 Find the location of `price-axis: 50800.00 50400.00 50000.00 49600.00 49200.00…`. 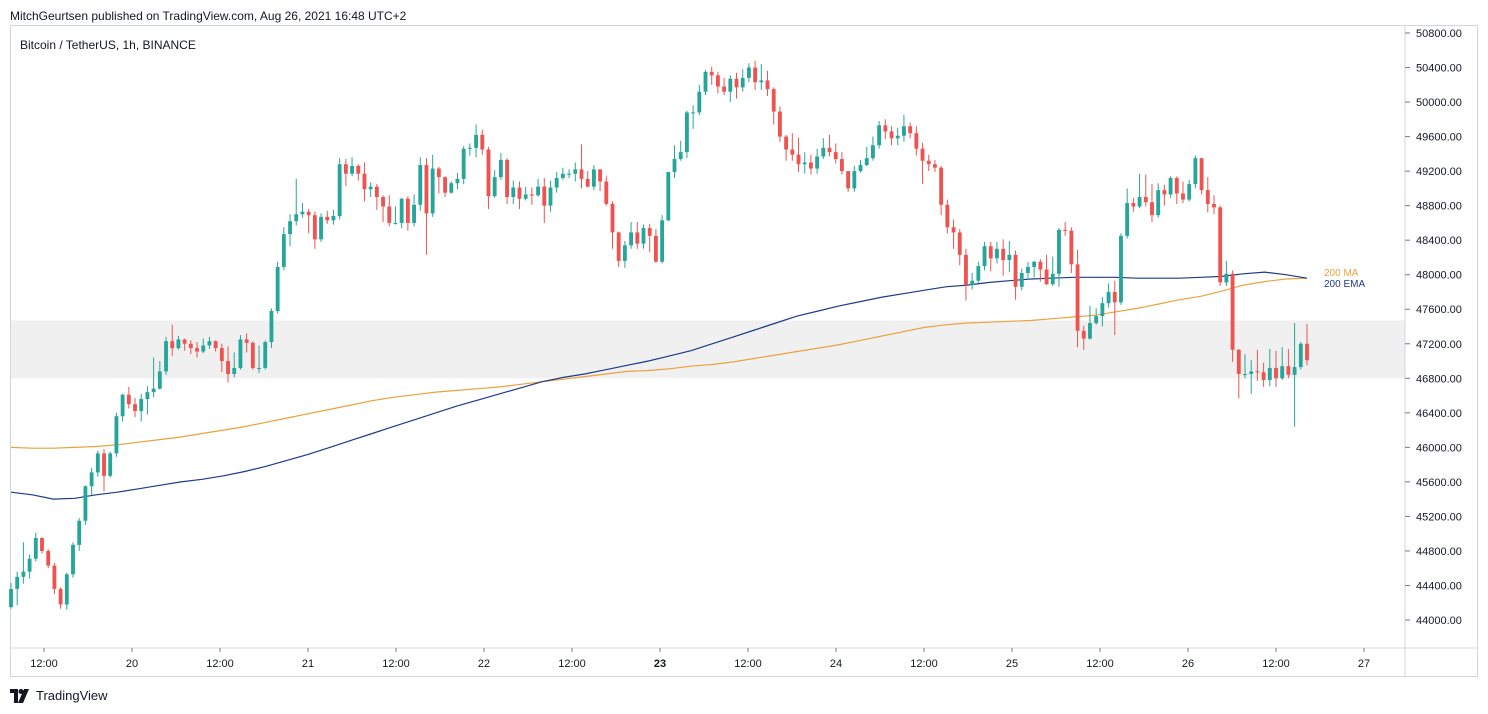

price-axis: 50800.00 50400.00 50000.00 49600.00 49200.00… is located at coordinates (1433, 327).